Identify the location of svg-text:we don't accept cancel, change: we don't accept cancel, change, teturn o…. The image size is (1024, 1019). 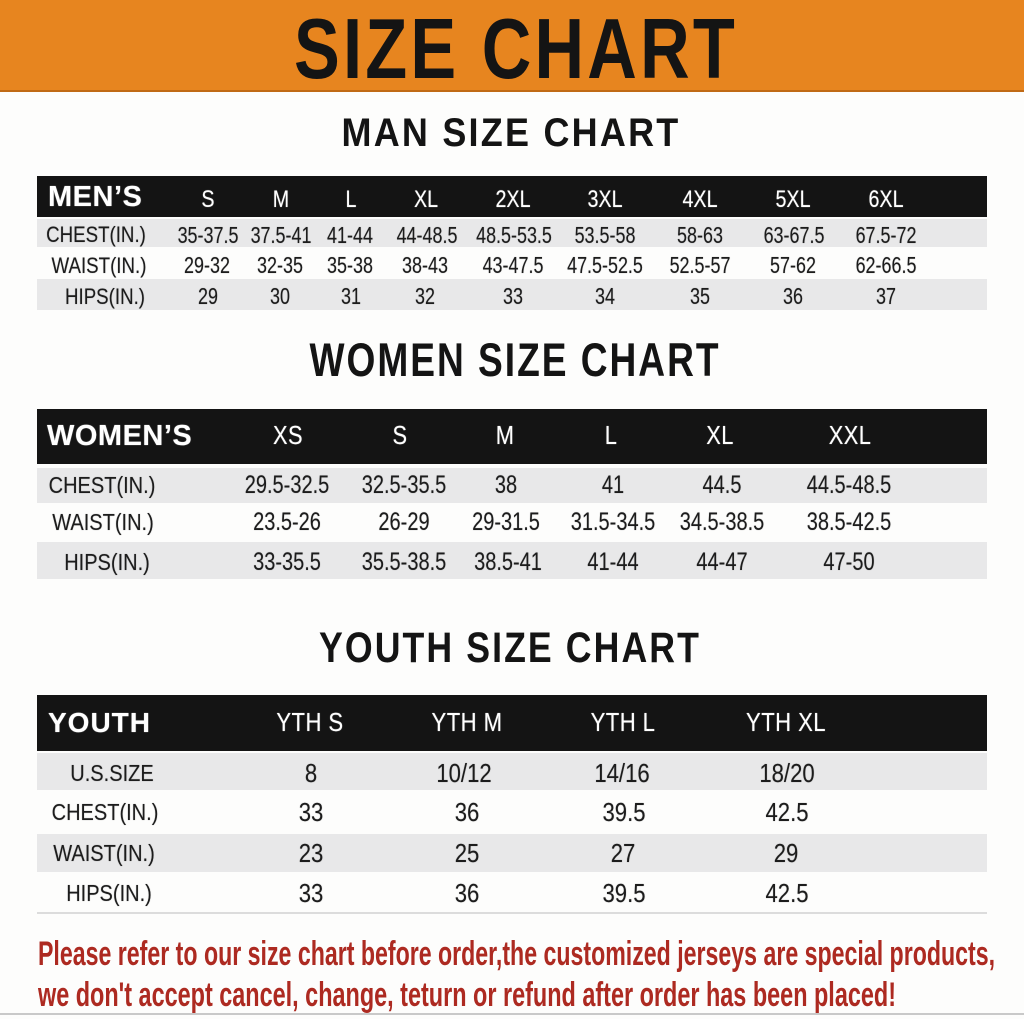
(466, 995).